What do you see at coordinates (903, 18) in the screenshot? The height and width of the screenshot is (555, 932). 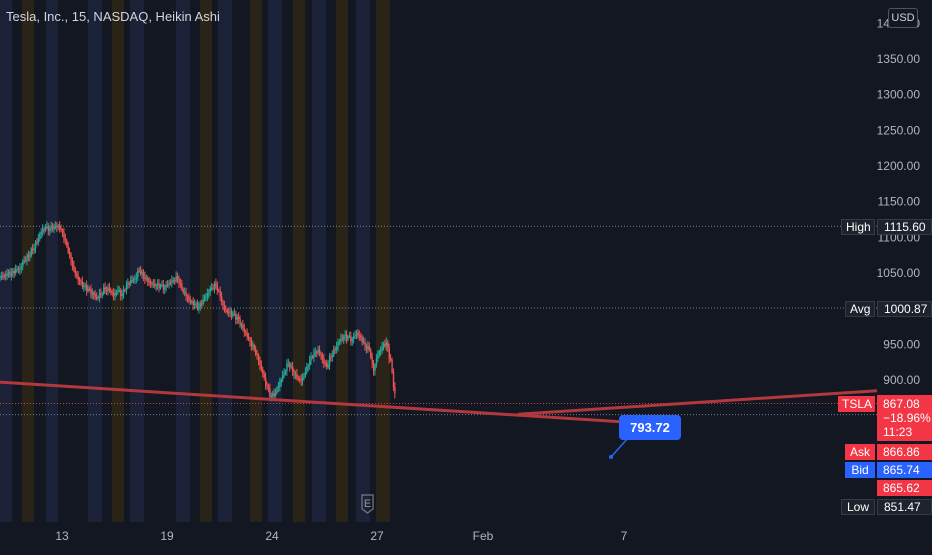 I see `currency-button: USD` at bounding box center [903, 18].